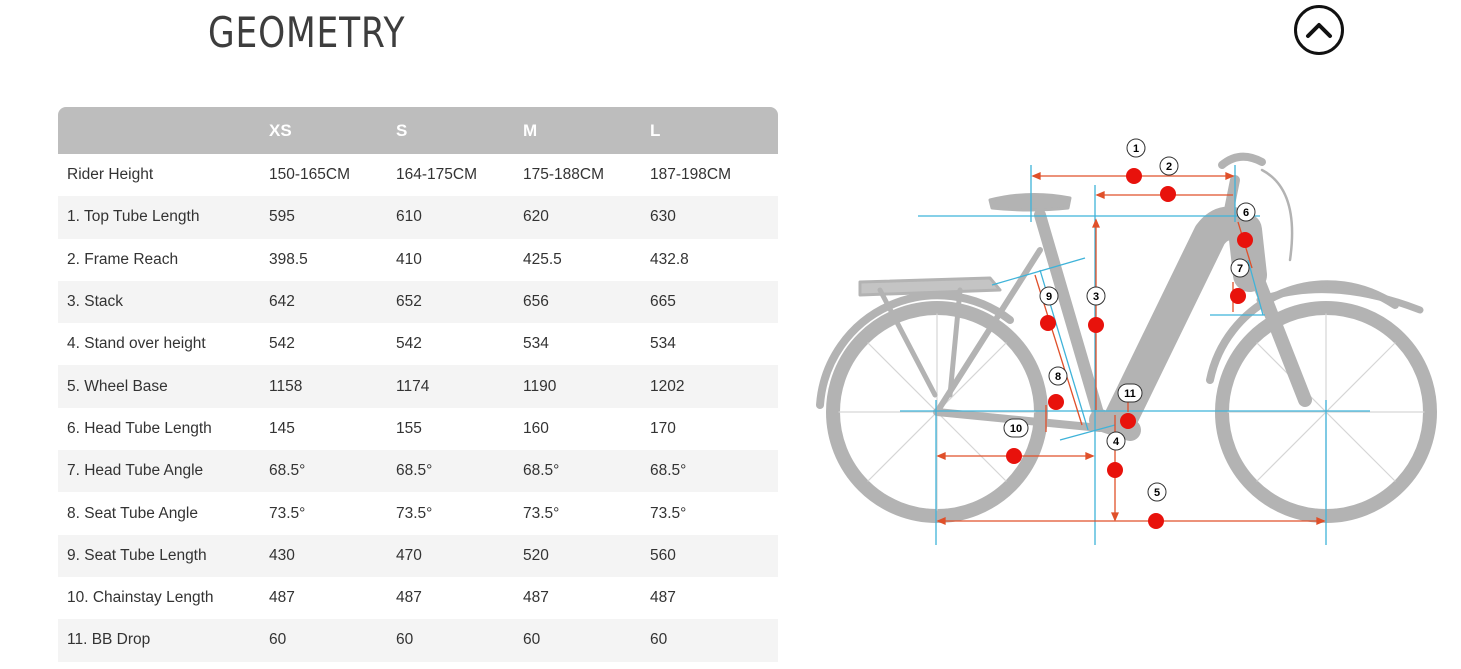 This screenshot has width=1461, height=669. I want to click on cell-s: 68.5°, so click(459, 471).